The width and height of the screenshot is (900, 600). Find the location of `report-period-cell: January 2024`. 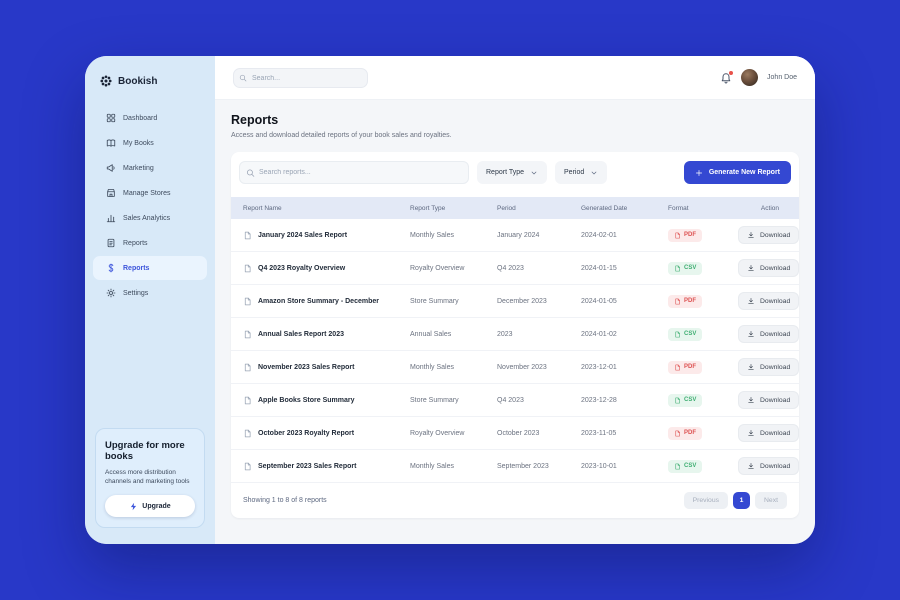

report-period-cell: January 2024 is located at coordinates (518, 235).